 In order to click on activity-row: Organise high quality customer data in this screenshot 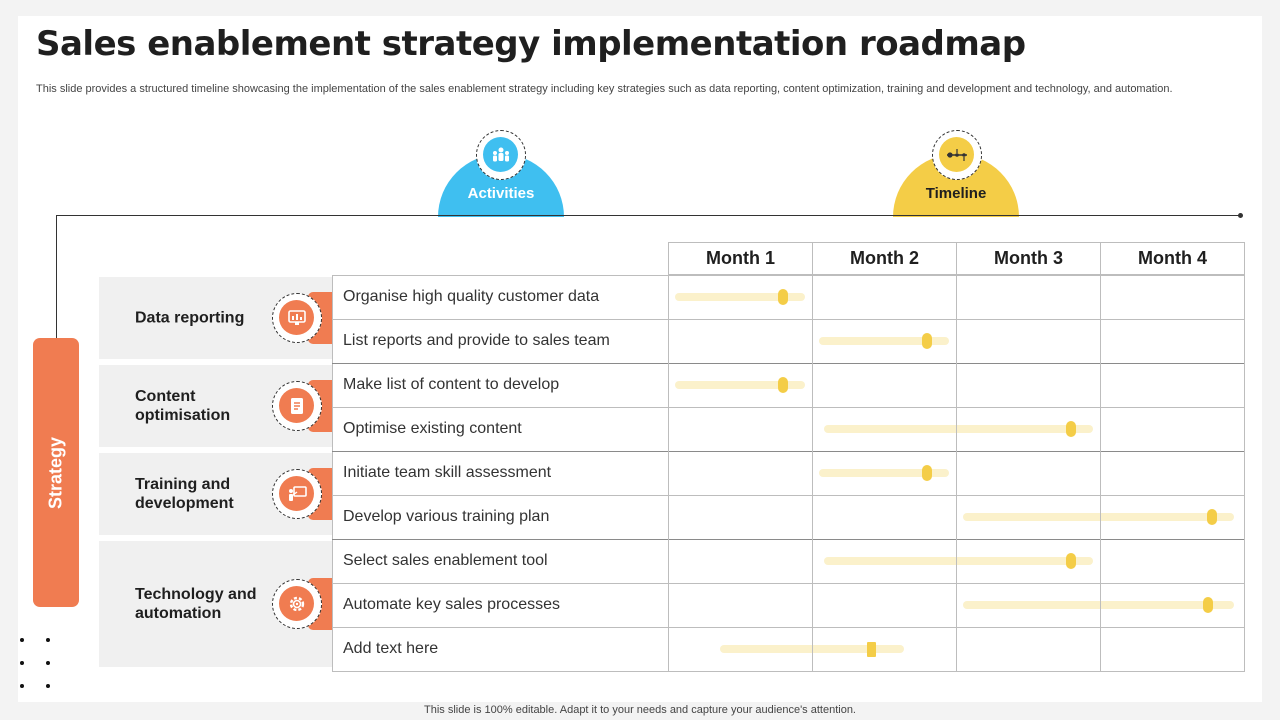, I will do `click(788, 297)`.